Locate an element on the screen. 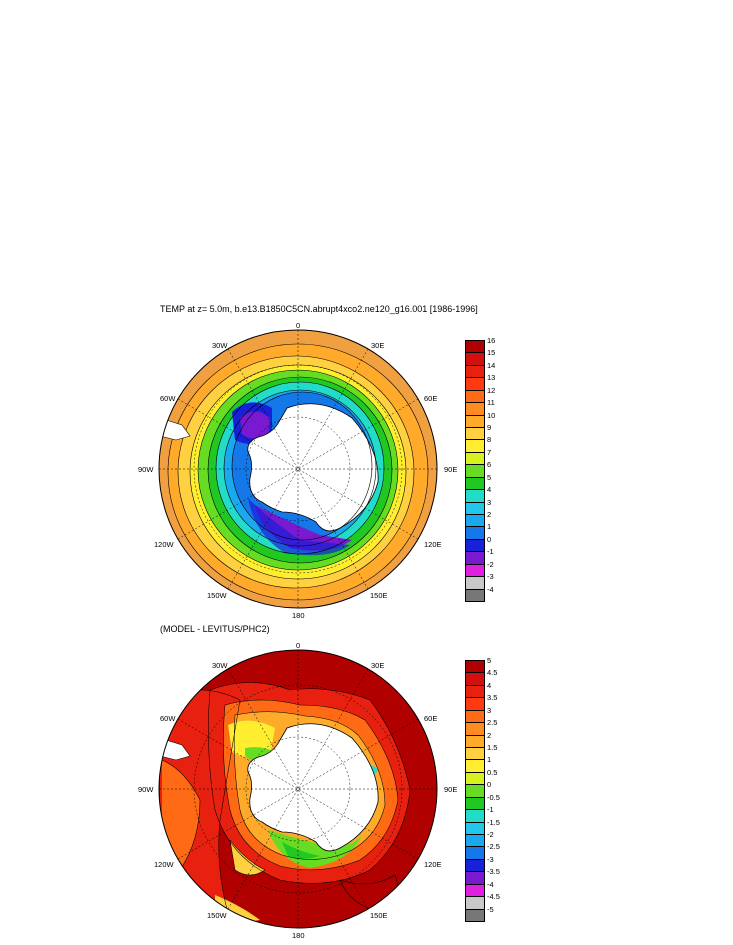 This screenshot has width=733, height=945. map2-colorbar-label: -5 is located at coordinates (490, 909).